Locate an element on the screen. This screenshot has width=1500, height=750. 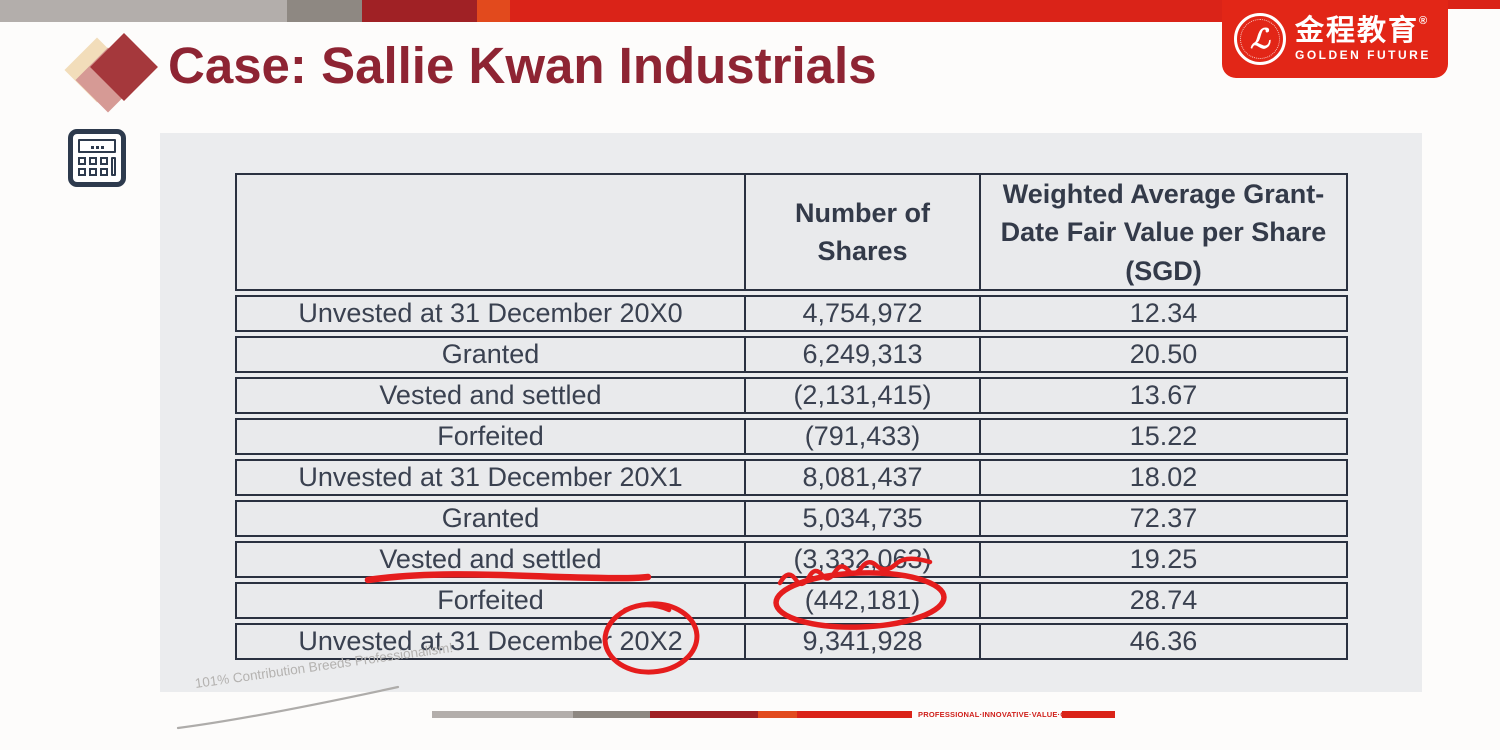
row-fair-value: 13.67 is located at coordinates (1162, 395).